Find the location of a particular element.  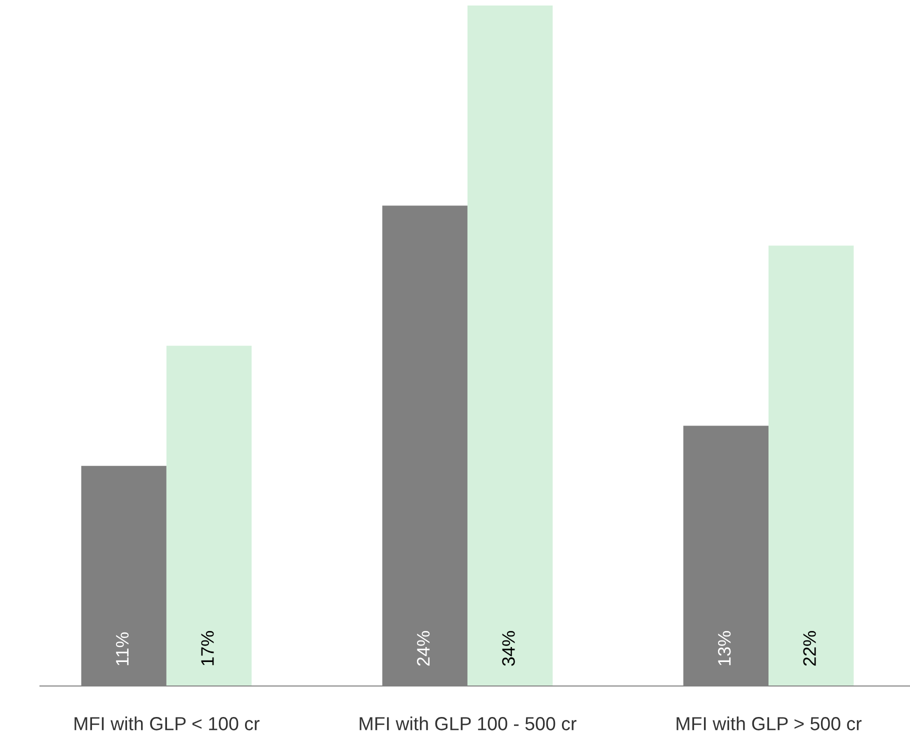

data-label: 11% is located at coordinates (122, 649).